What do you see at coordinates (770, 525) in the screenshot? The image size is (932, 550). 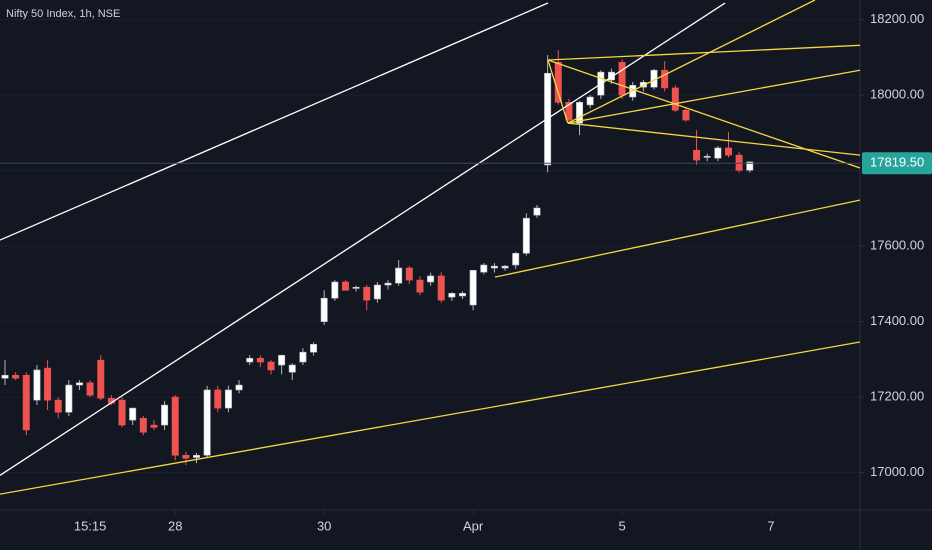 I see `x-tick-label: 7` at bounding box center [770, 525].